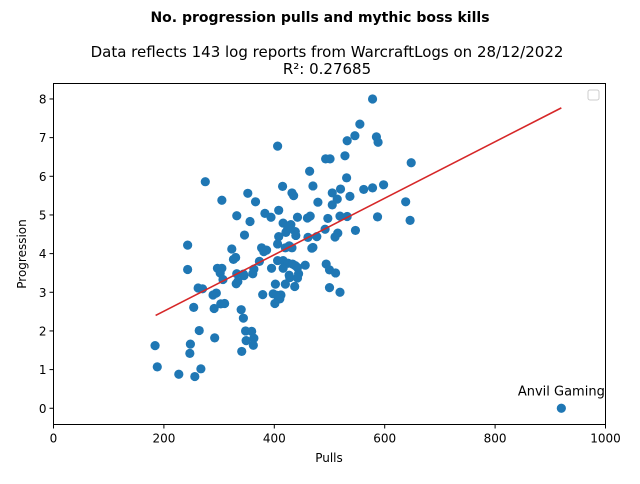 The image size is (640, 484). Describe the element at coordinates (495, 439) in the screenshot. I see `x-tick-label: 800` at that location.